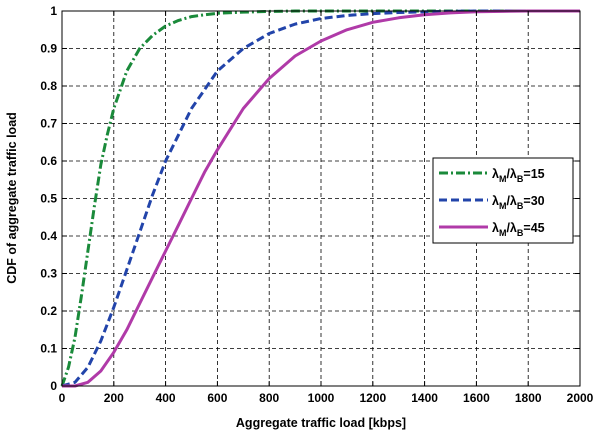  I want to click on y-tick-label: 0.5, so click(48, 199).